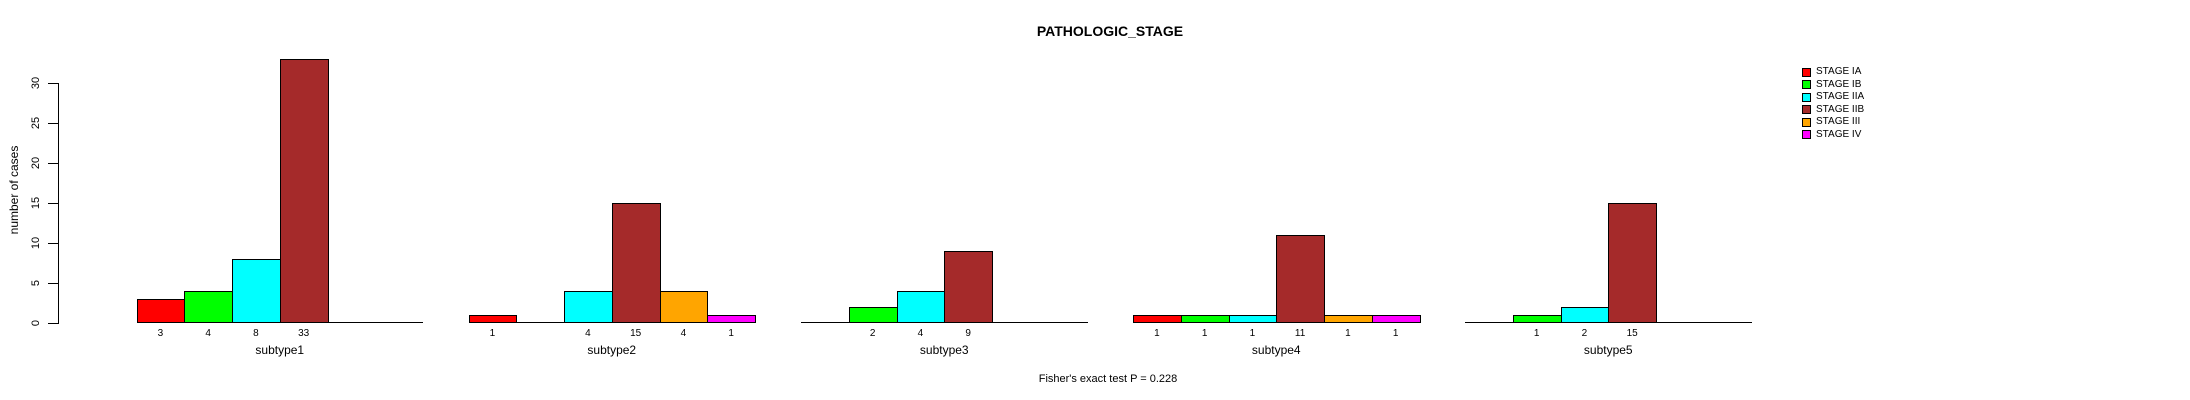  Describe the element at coordinates (1806, 110) in the screenshot. I see `legend-swatch-stage-iib` at that location.